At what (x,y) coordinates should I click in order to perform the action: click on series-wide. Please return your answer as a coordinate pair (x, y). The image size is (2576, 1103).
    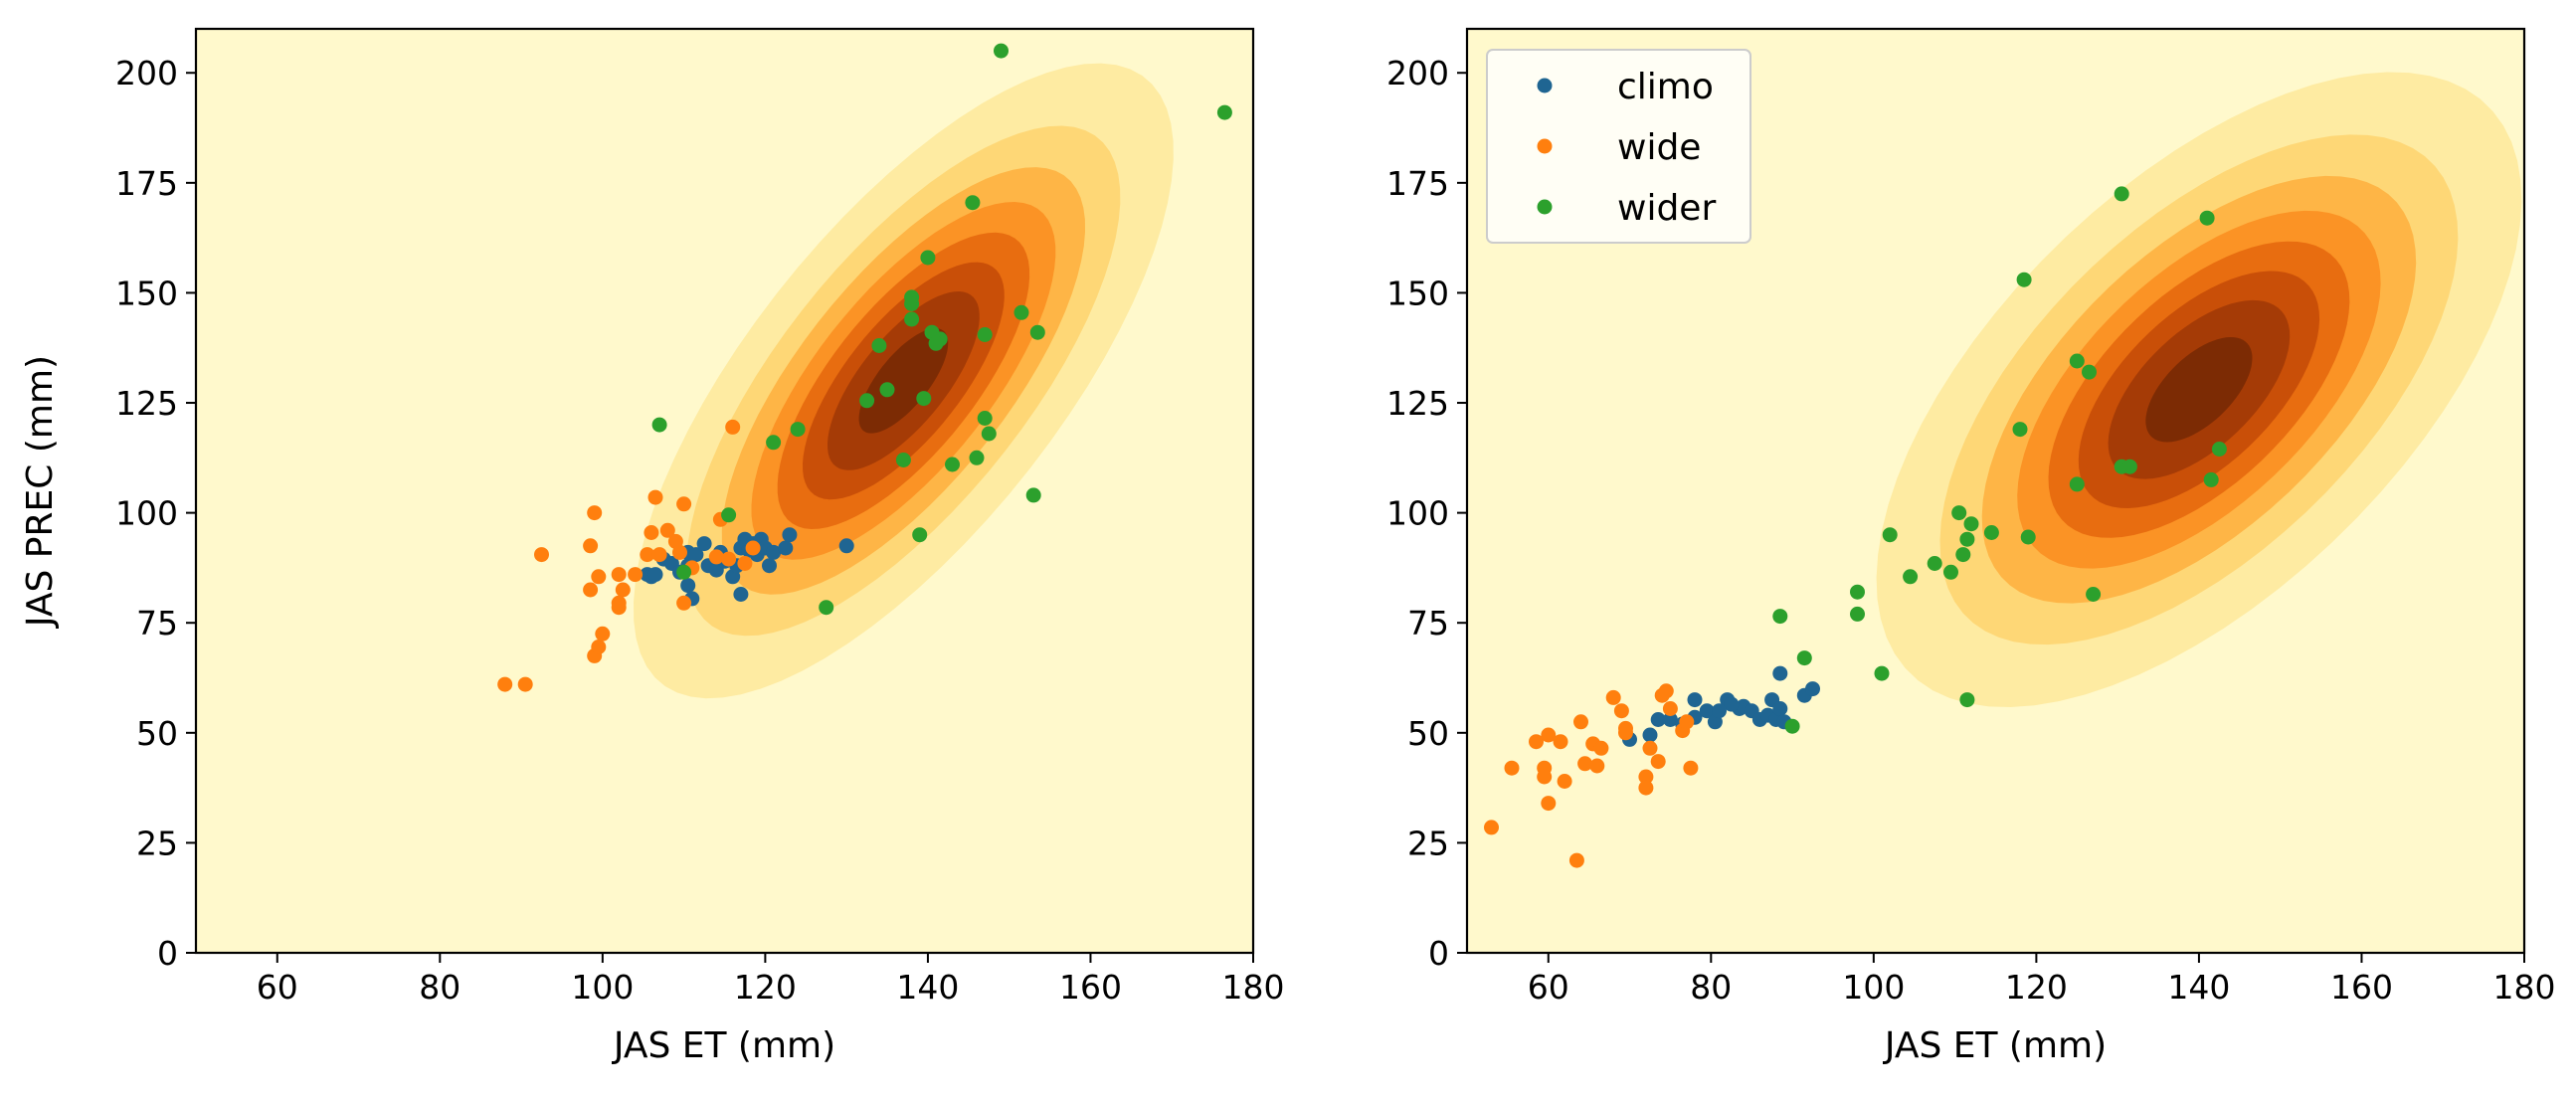
    Looking at the image, I should click on (1591, 775).